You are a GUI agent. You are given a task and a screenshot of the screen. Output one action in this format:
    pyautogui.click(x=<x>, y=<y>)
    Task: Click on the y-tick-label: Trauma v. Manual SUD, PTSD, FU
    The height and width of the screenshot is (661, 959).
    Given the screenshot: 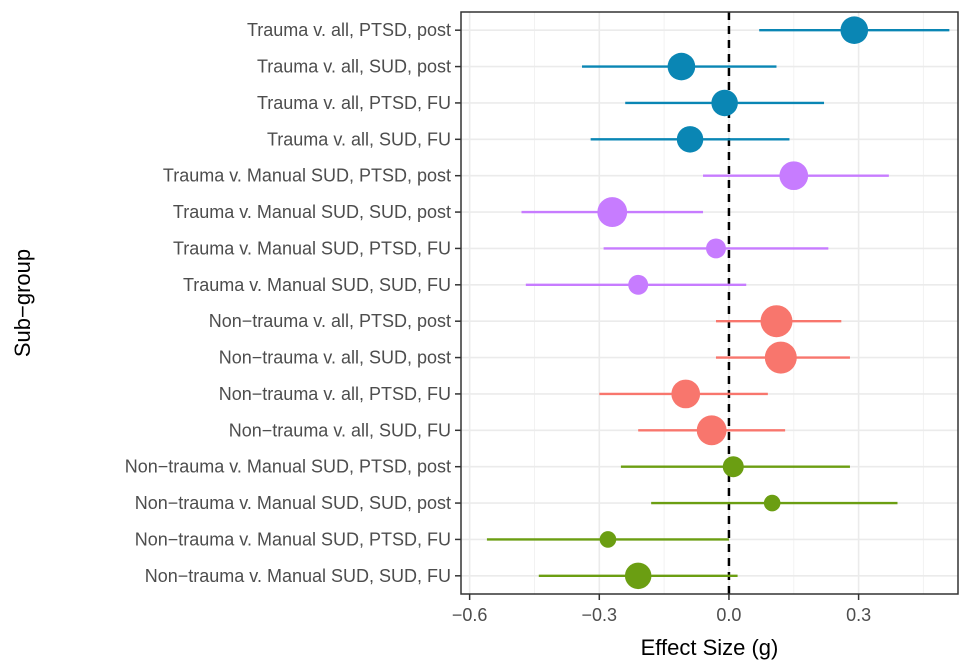 What is the action you would take?
    pyautogui.click(x=312, y=248)
    